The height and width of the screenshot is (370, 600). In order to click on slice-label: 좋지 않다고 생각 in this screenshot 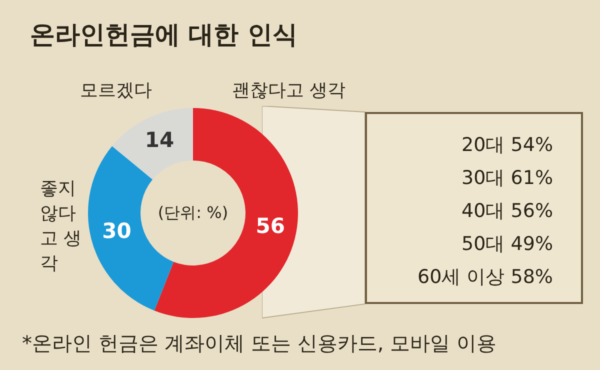, I will do `click(61, 226)`.